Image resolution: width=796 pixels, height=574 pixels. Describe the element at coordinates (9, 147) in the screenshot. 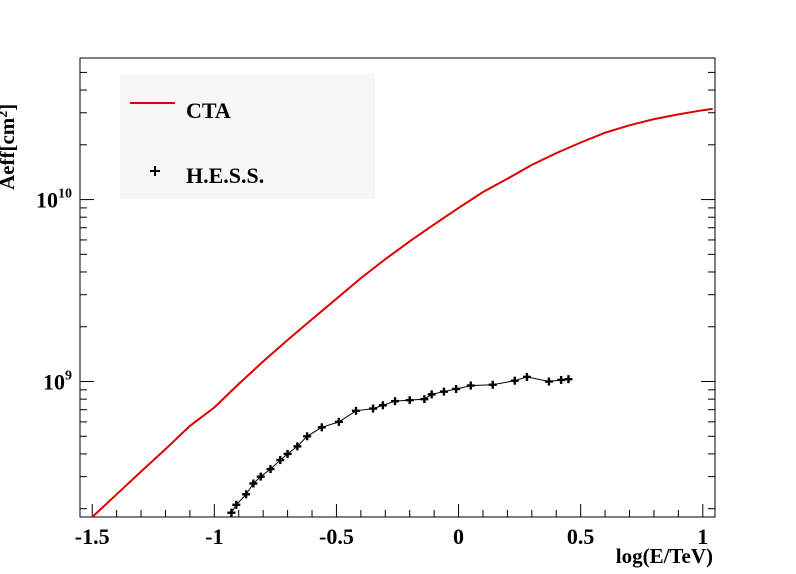

I see `y-axis-title: Aeff[cm2]` at that location.